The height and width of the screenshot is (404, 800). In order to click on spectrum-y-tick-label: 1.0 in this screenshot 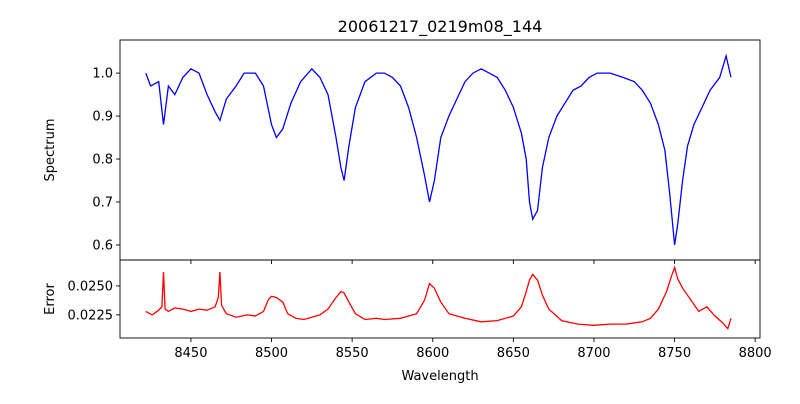, I will do `click(102, 74)`.